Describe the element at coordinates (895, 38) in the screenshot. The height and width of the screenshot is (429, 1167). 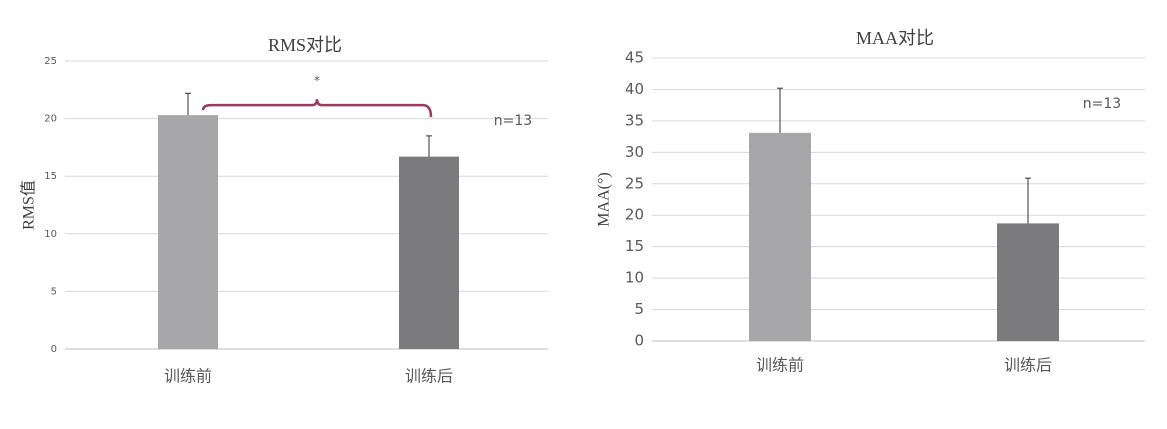
I see `chart-title: MAA对比` at that location.